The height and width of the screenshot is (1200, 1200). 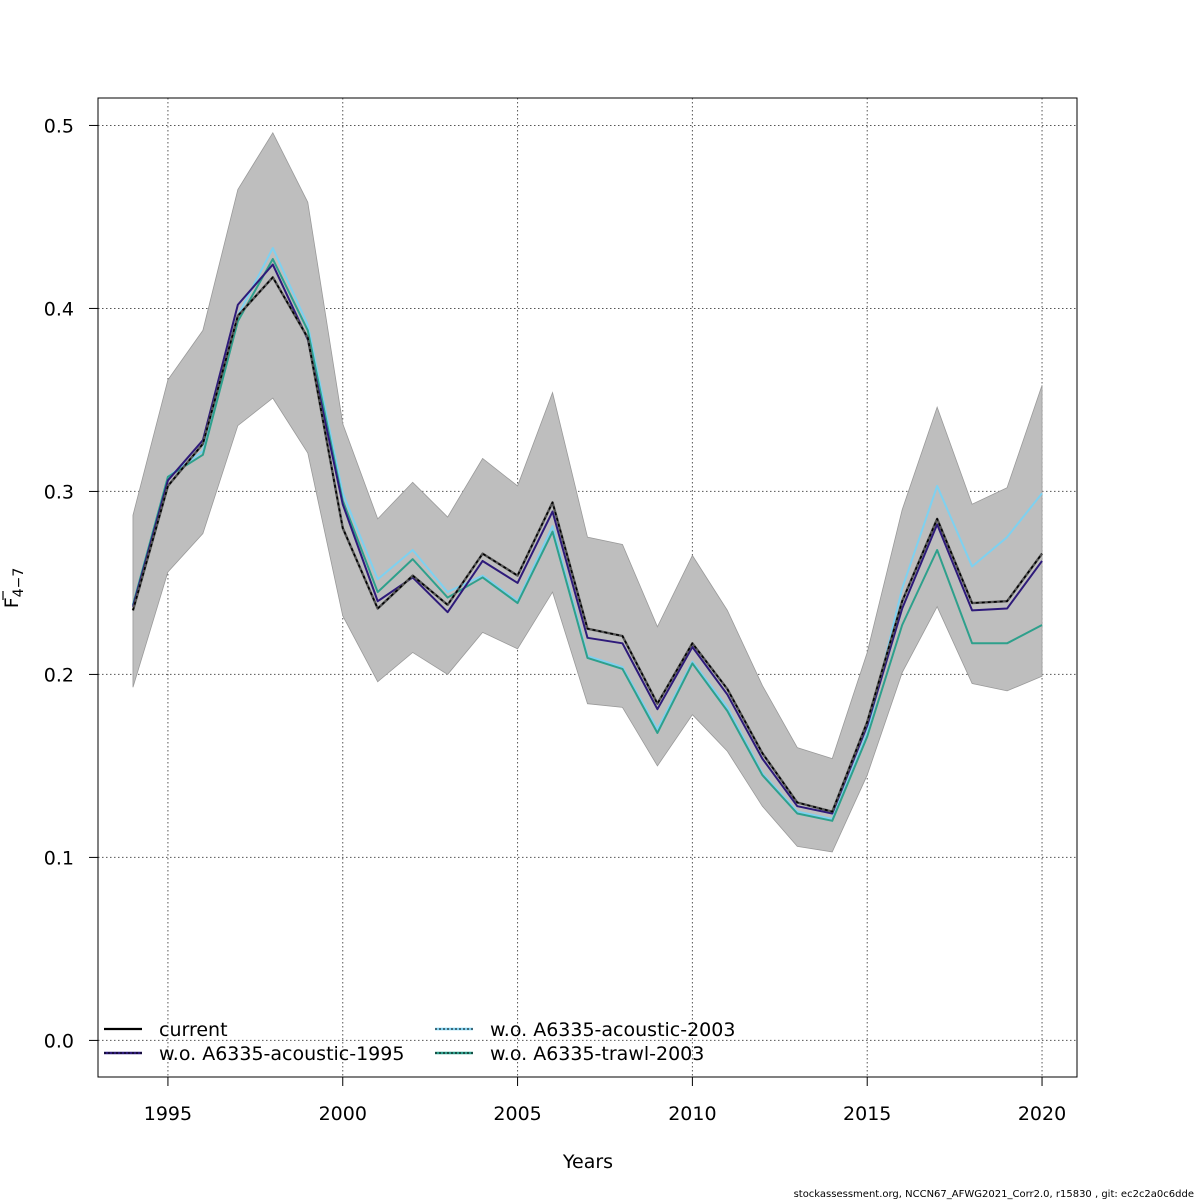 I want to click on svg-text: F4−7, so click(x=14, y=588).